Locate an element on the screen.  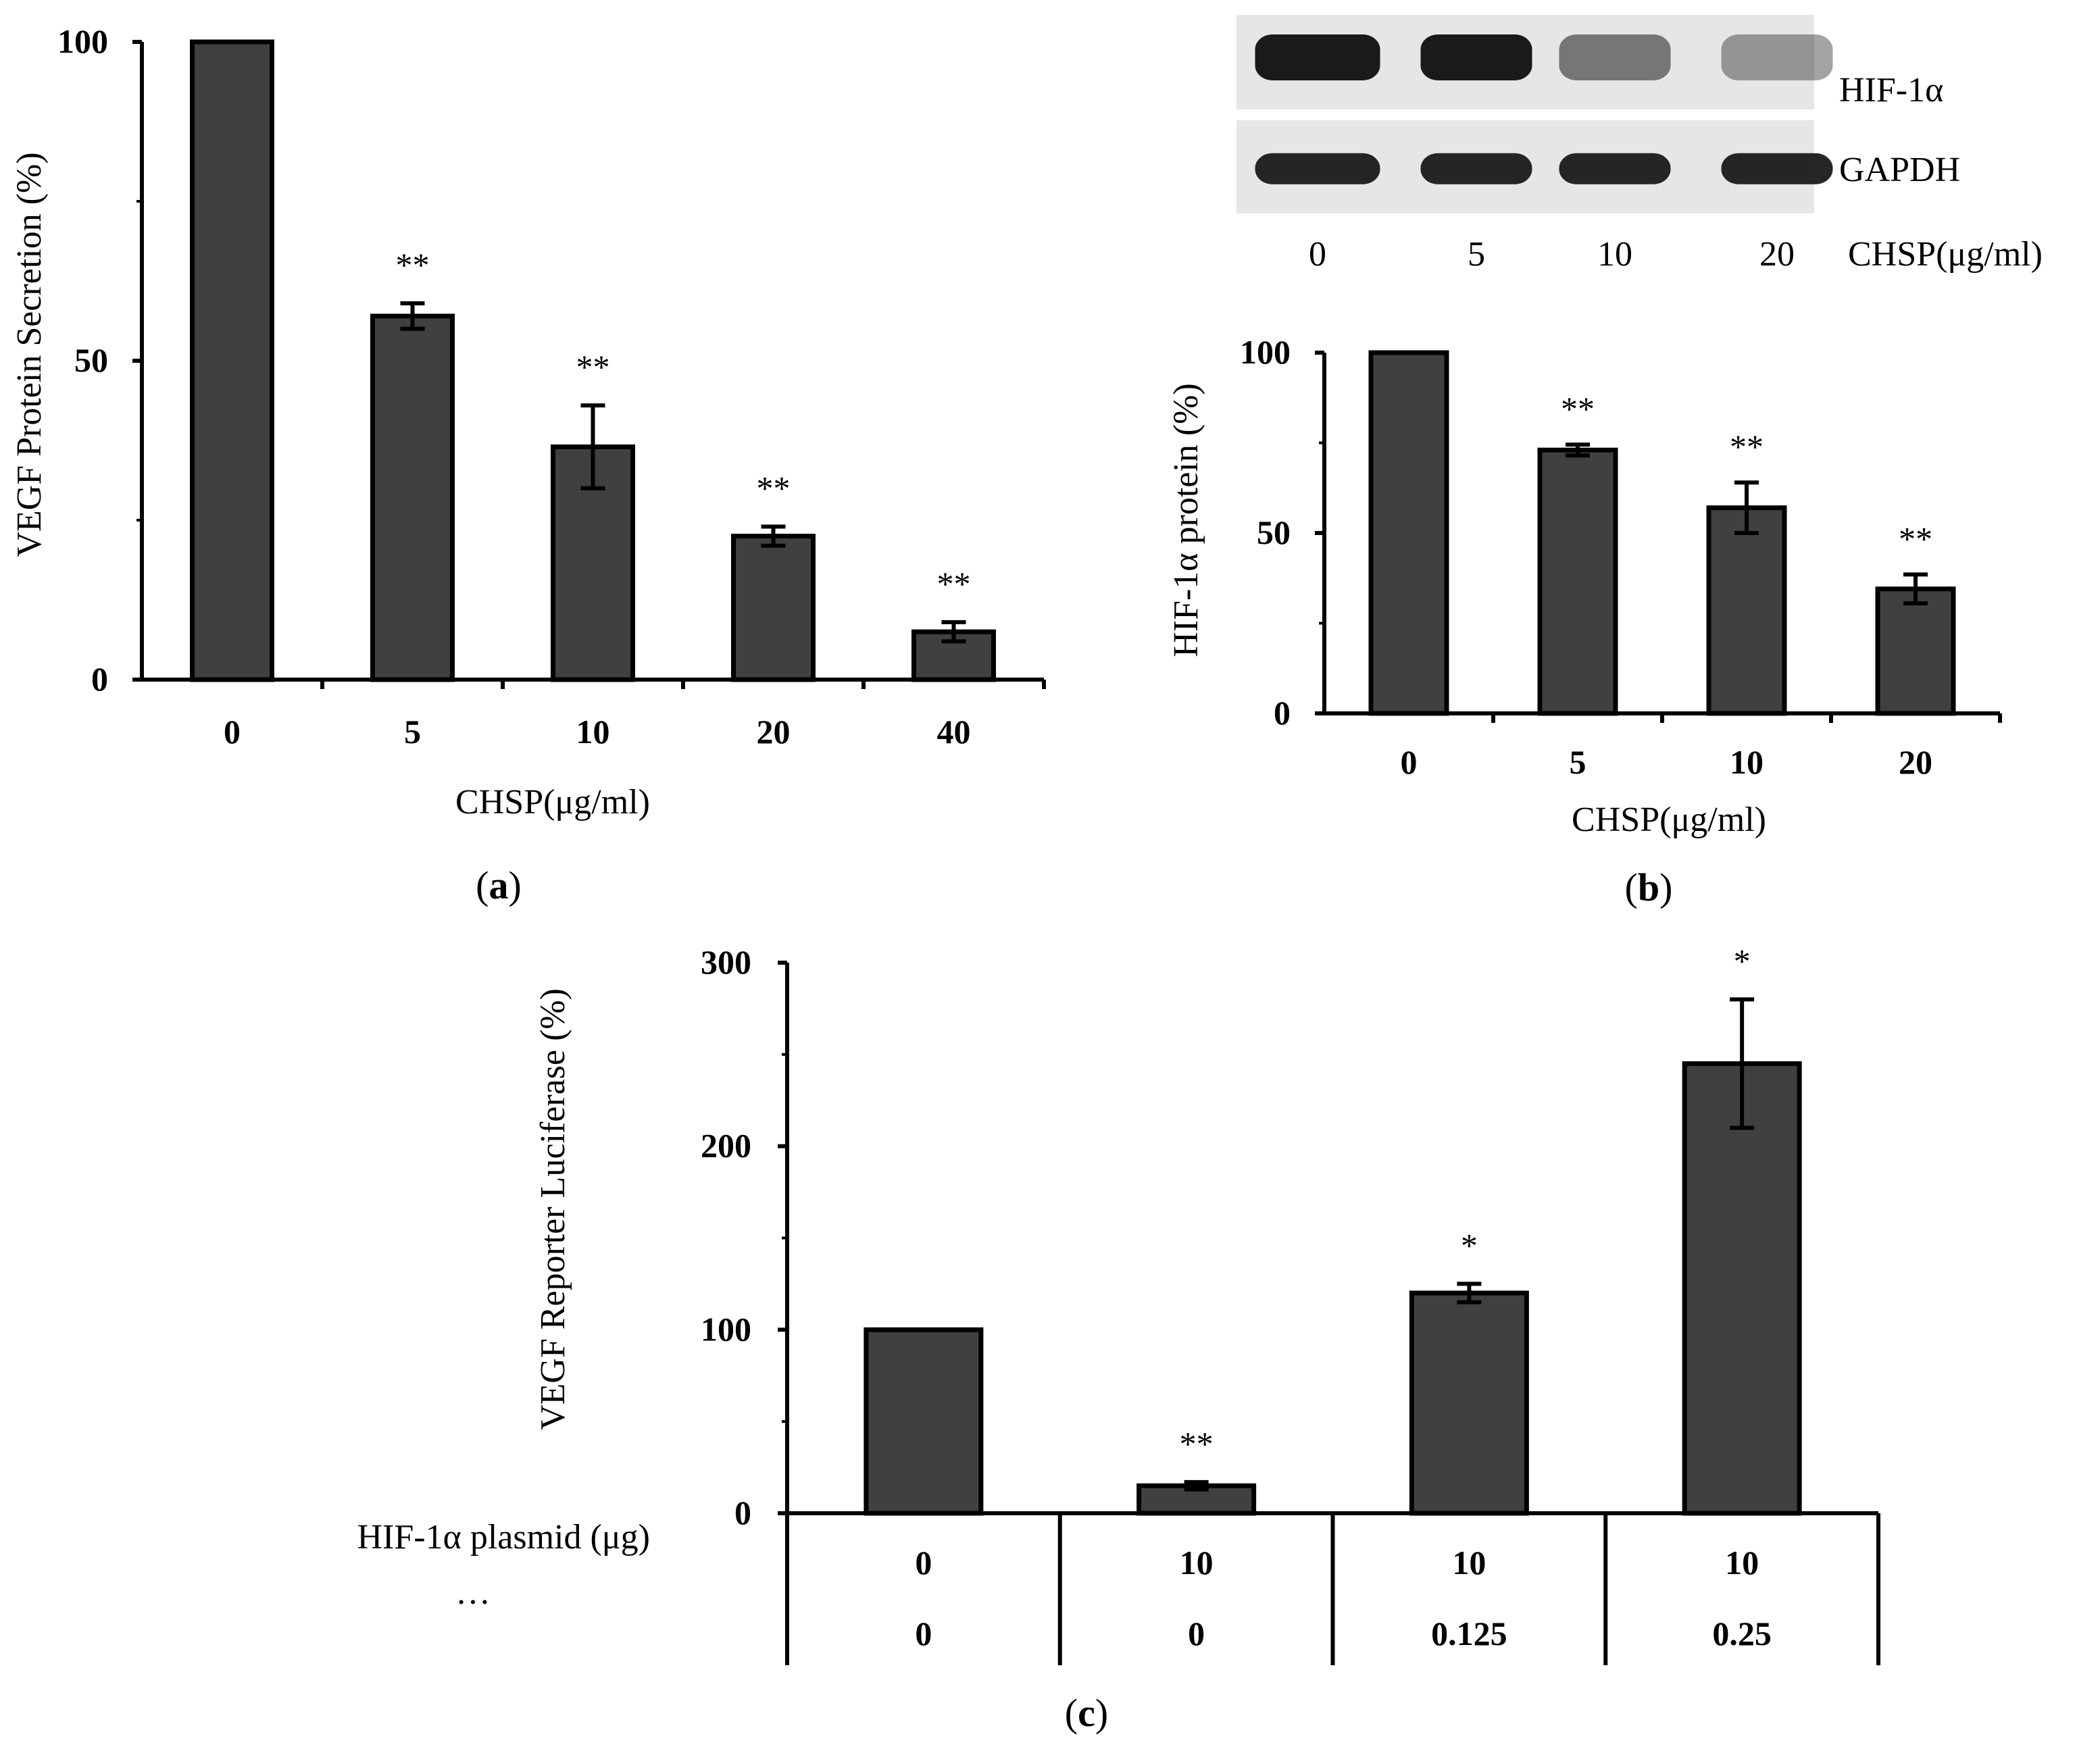
blot-lane-label: 0 is located at coordinates (1317, 254).